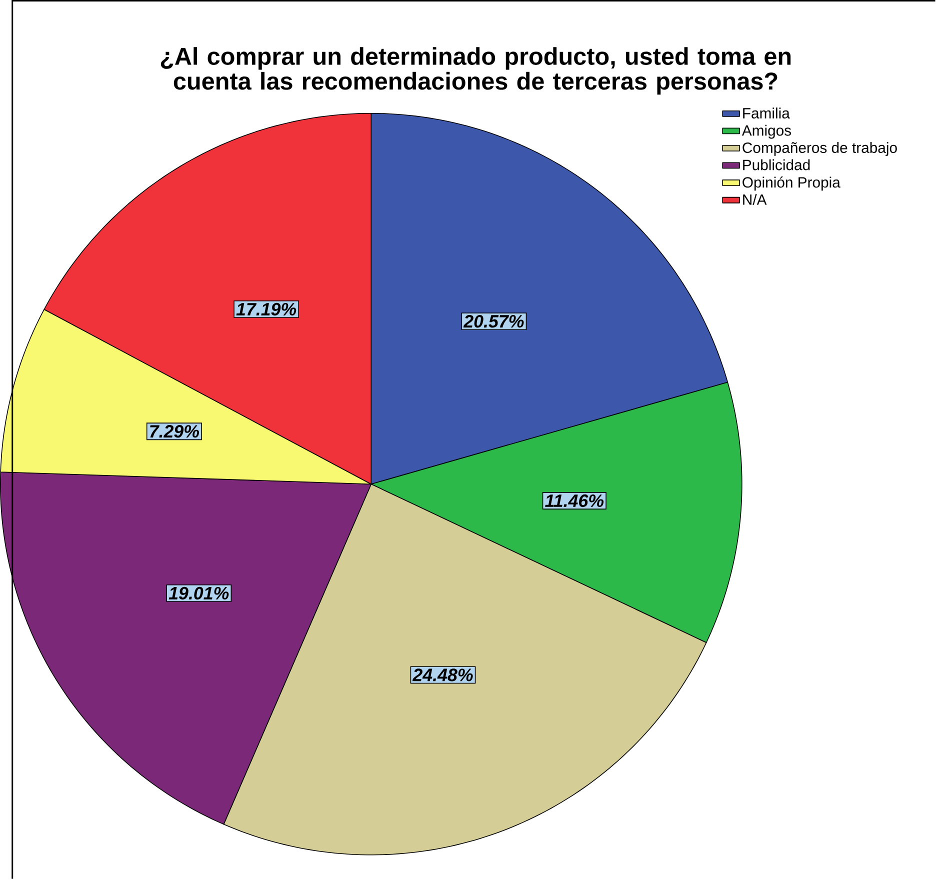  I want to click on chart-title: ¿Al comprar un determinado producto, usted toma en cuenta las recomendaciones de terceras personas?, so click(475, 71).